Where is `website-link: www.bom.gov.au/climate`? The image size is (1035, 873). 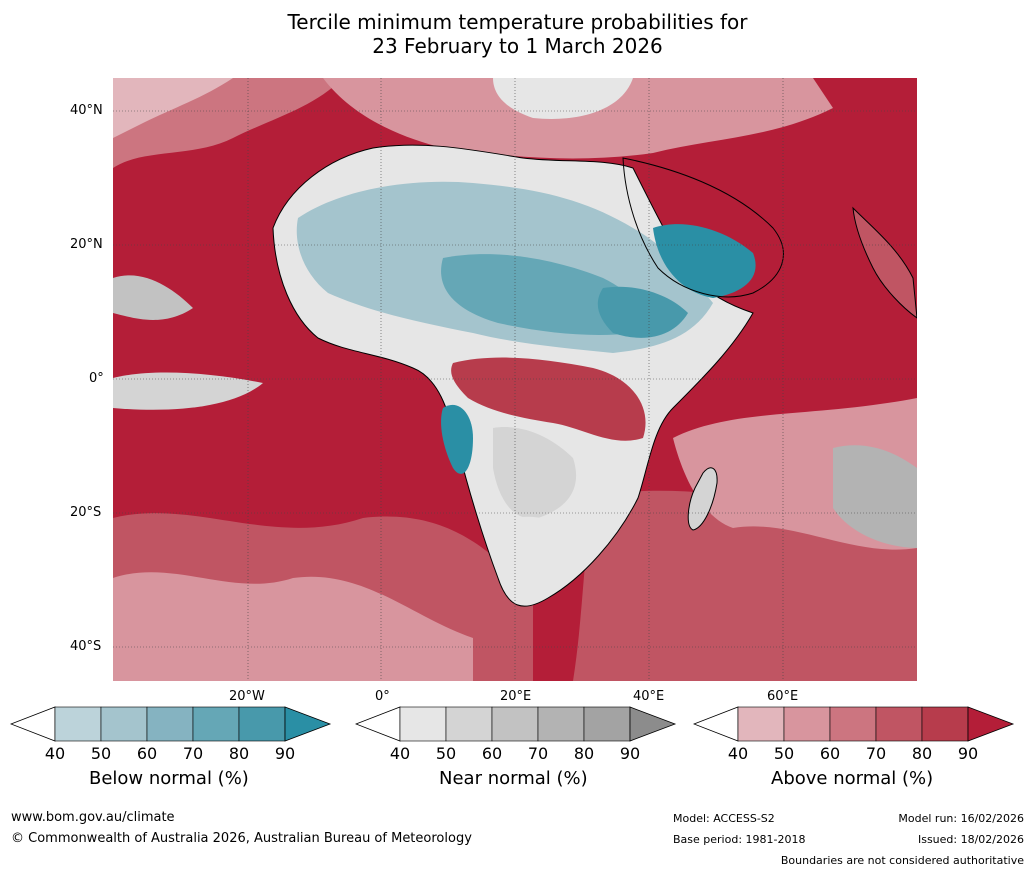
website-link: www.bom.gov.au/climate is located at coordinates (93, 817).